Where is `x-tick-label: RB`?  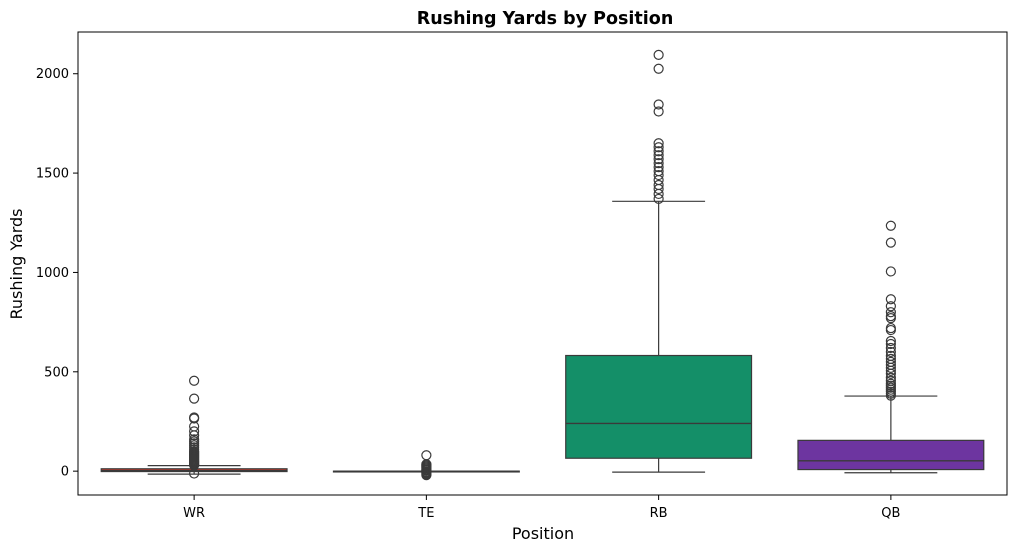
x-tick-label: RB is located at coordinates (659, 513).